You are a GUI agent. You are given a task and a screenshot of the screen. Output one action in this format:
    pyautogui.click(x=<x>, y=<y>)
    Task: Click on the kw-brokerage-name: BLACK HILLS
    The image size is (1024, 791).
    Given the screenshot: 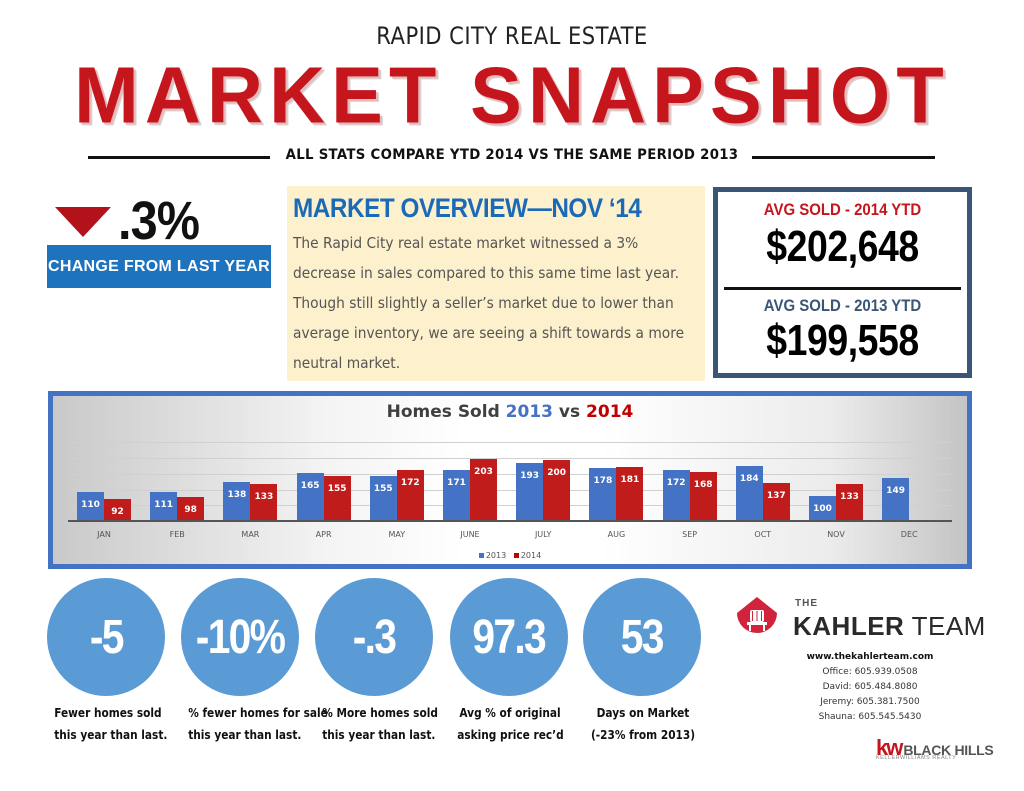 What is the action you would take?
    pyautogui.click(x=948, y=750)
    